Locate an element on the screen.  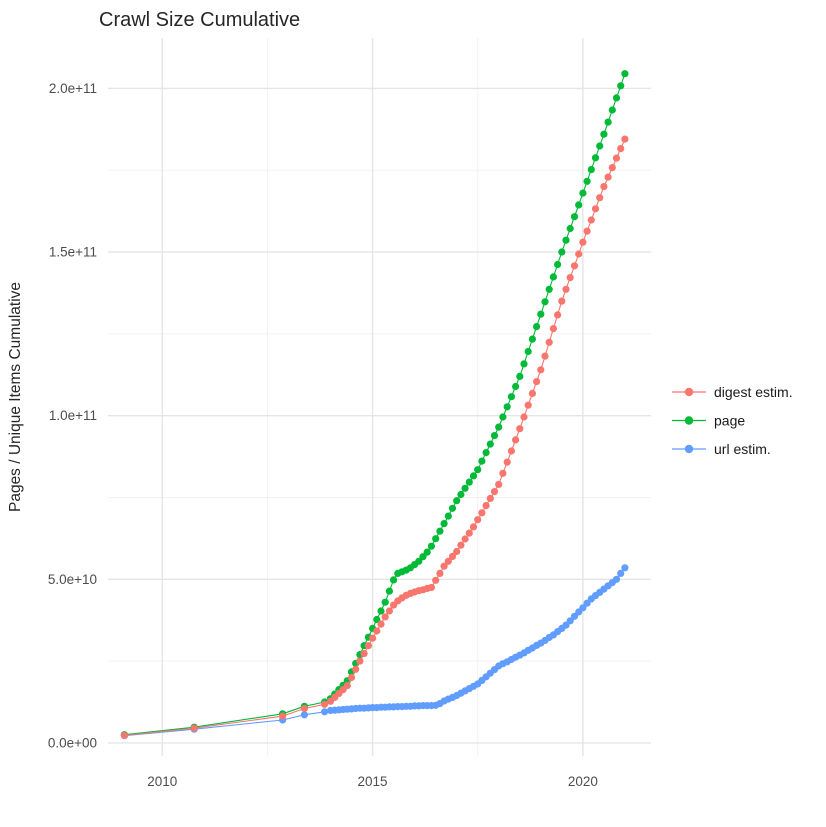
legend-item-digest-estim-: digest estim. is located at coordinates (732, 392).